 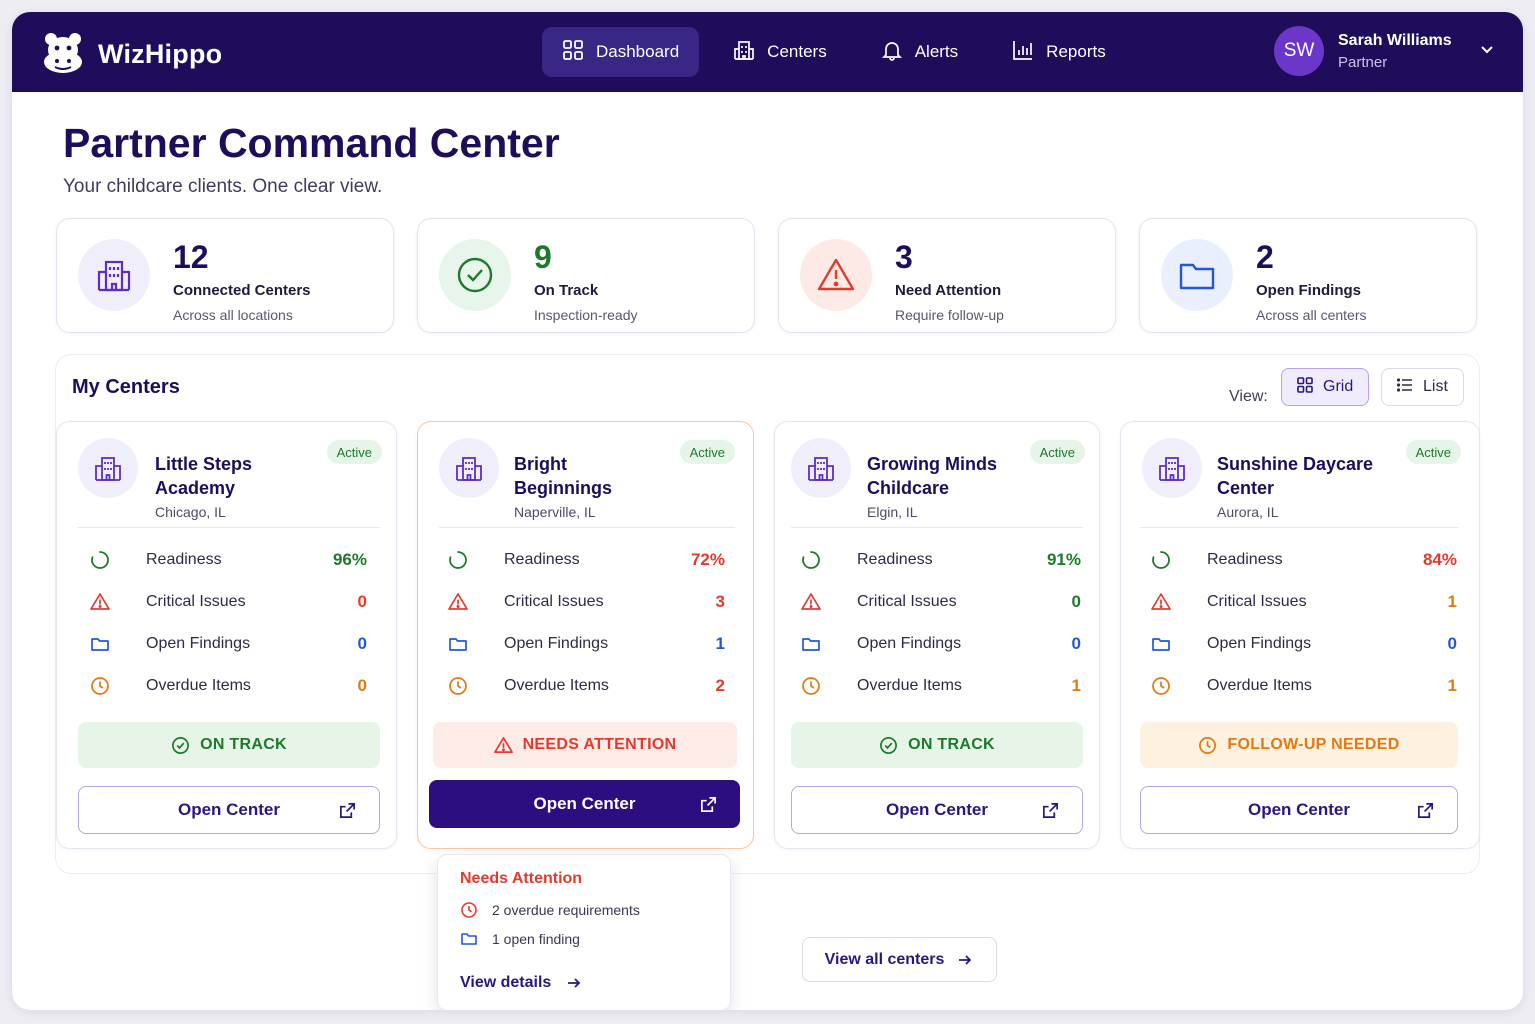 What do you see at coordinates (884, 959) in the screenshot?
I see `view-all-label: View all centers` at bounding box center [884, 959].